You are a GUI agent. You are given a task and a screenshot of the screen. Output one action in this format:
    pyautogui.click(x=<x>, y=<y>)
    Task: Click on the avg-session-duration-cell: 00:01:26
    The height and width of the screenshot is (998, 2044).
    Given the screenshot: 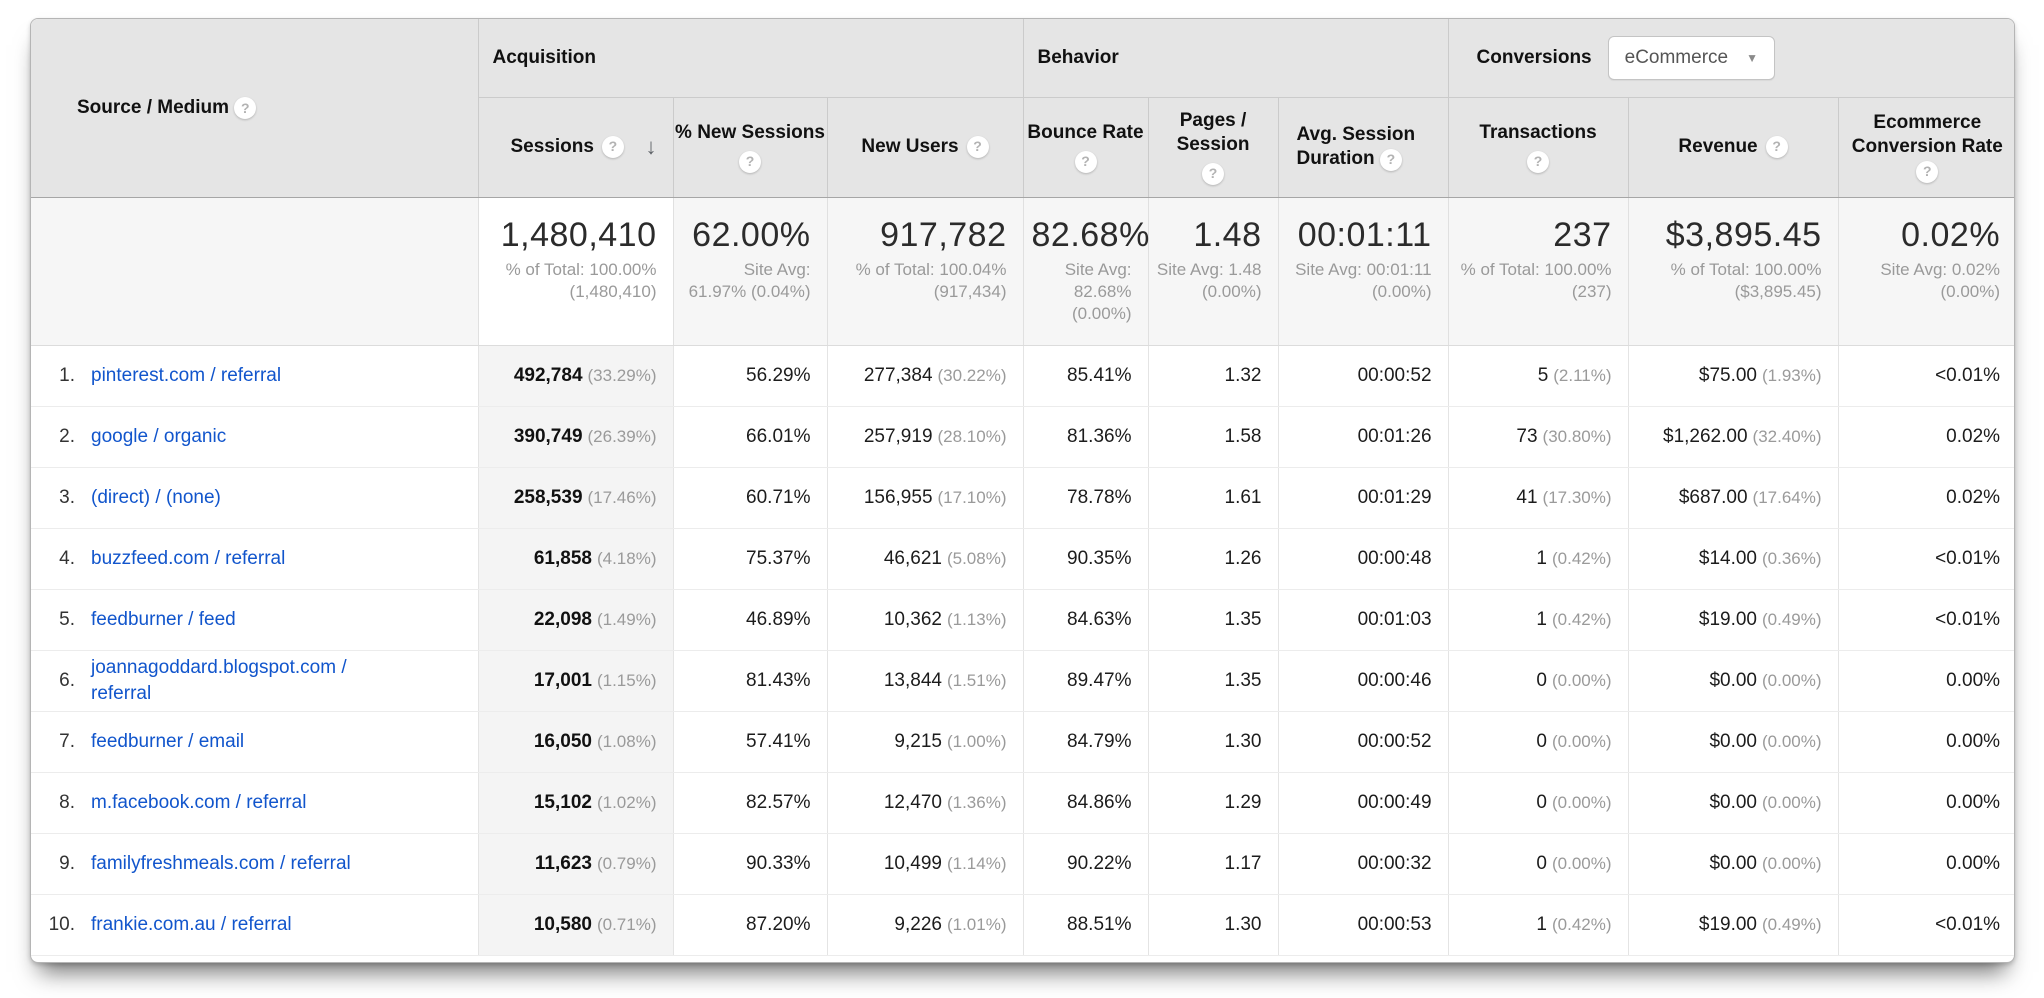 What is the action you would take?
    pyautogui.click(x=1363, y=437)
    